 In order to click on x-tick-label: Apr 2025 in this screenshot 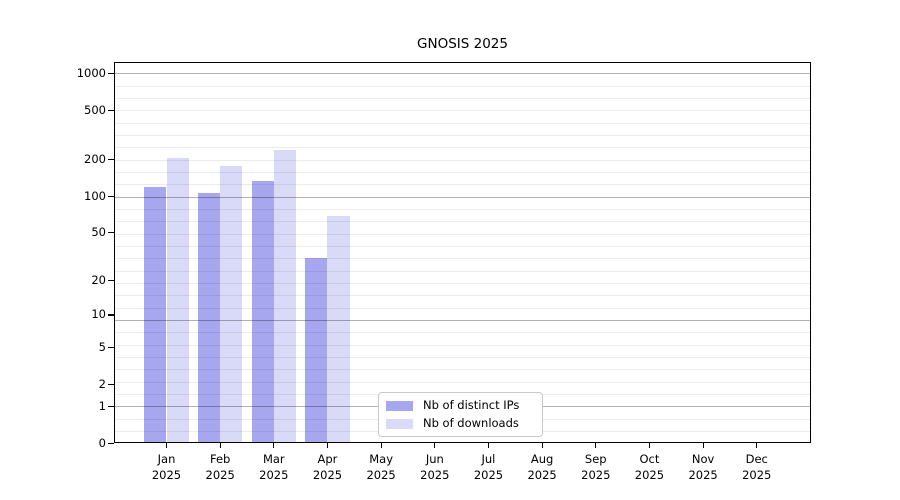, I will do `click(327, 467)`.